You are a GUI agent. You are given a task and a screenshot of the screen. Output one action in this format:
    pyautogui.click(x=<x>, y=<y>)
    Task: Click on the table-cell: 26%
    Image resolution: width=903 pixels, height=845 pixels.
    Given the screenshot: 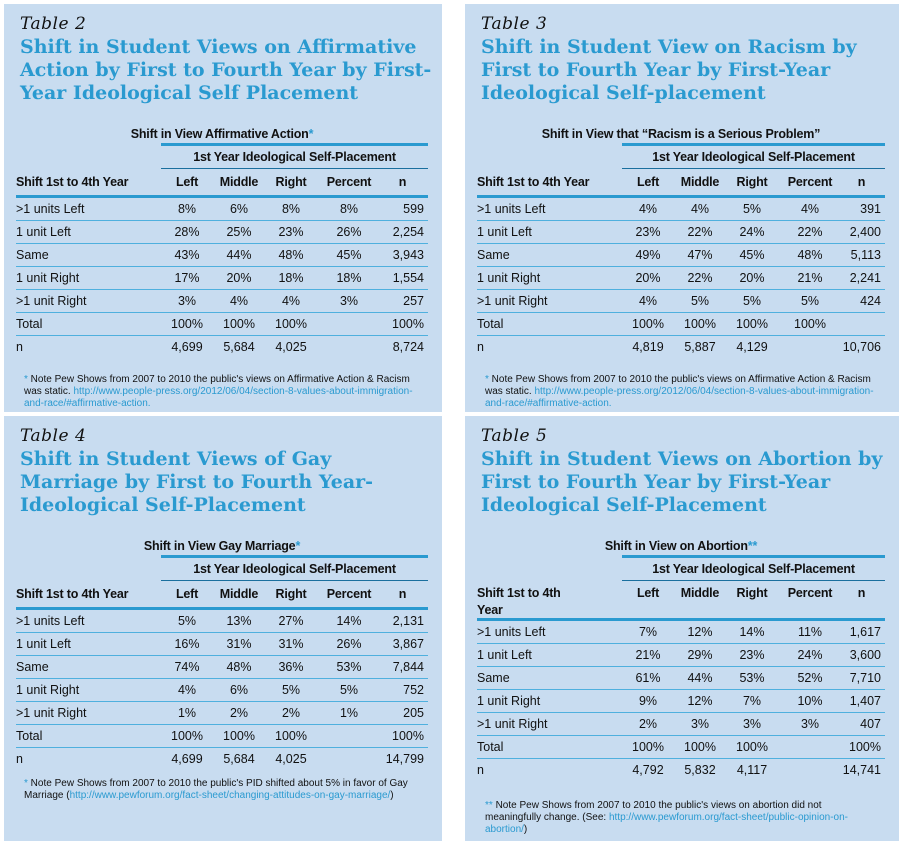 What is the action you would take?
    pyautogui.click(x=349, y=232)
    